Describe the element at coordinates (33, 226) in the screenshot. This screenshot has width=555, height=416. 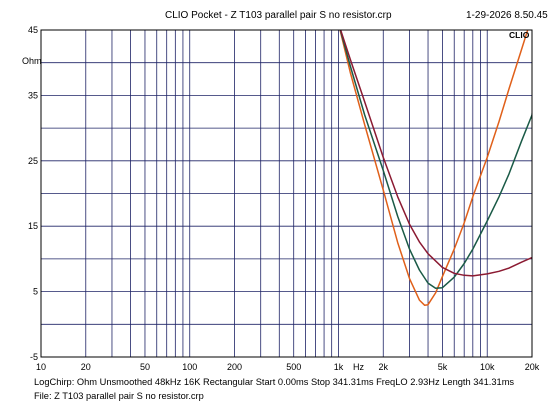
I see `y-tick-label: 15` at that location.